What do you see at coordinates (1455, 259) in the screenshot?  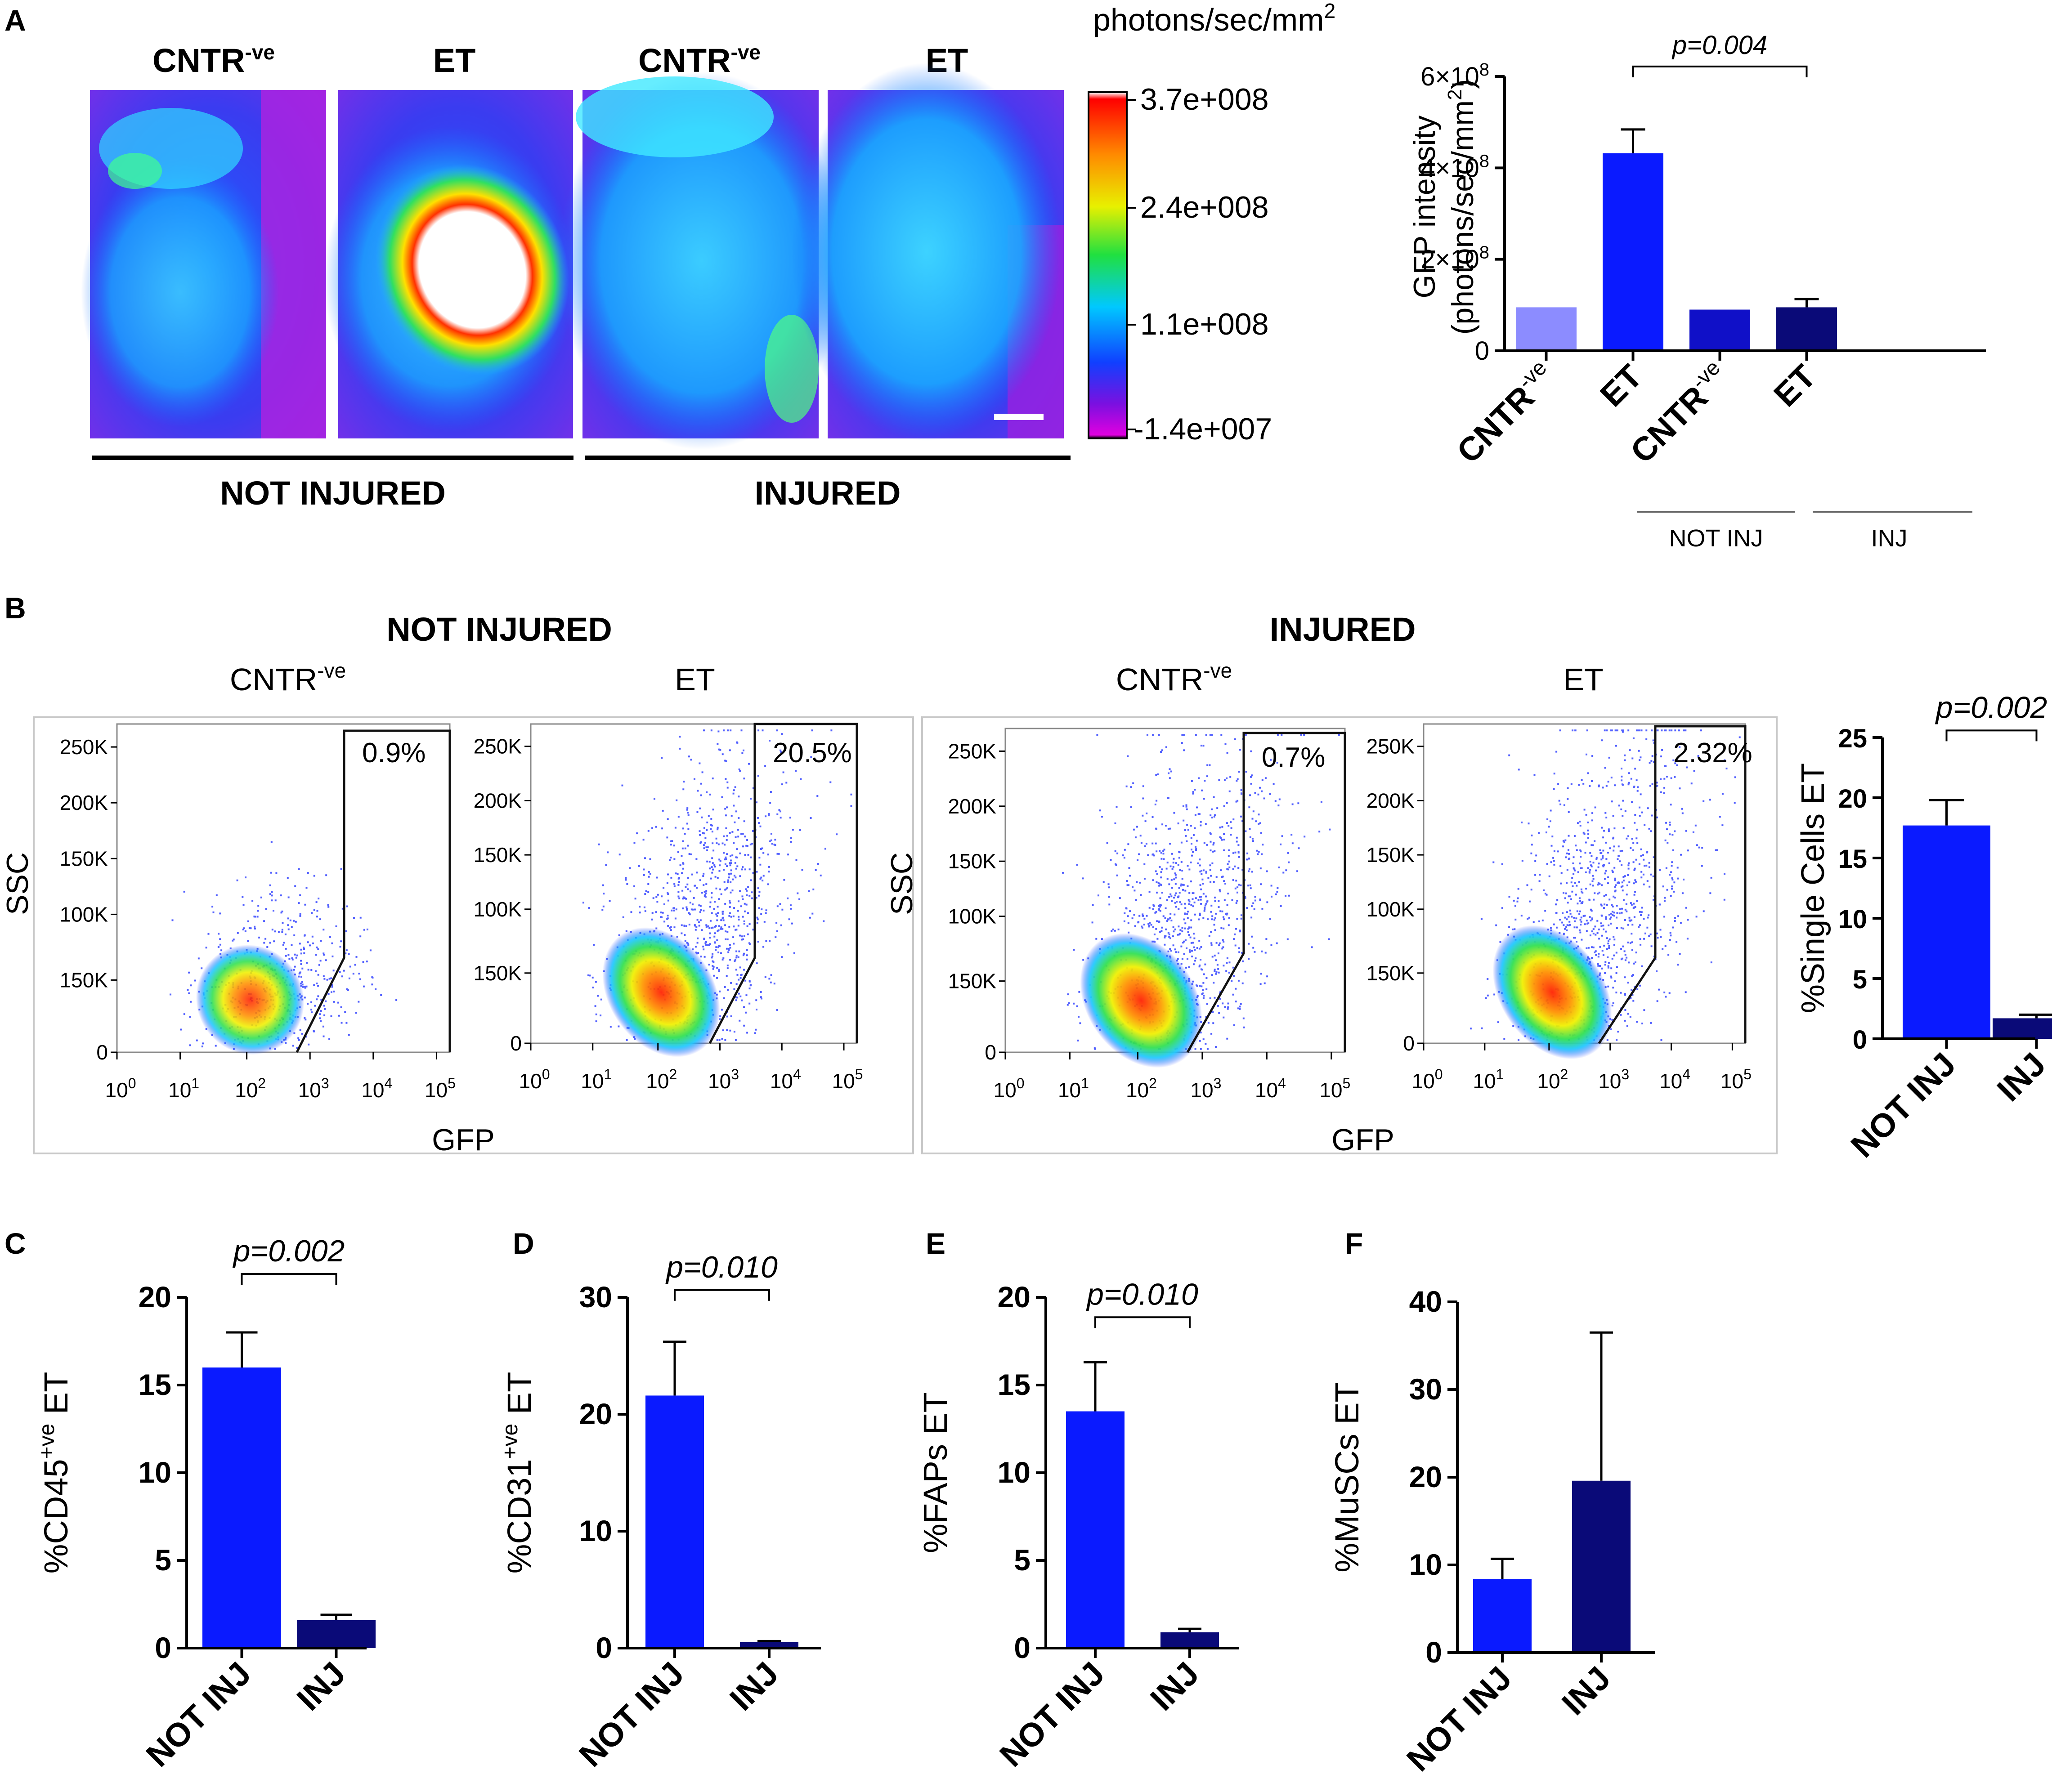 I see `undefined-ytick-label: 2×10⁸` at bounding box center [1455, 259].